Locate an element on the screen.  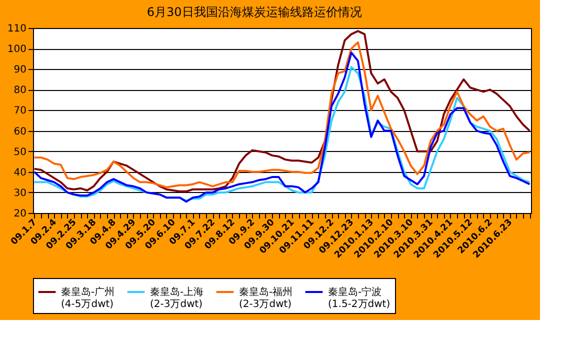
y-tick-label: 90 is located at coordinates (20, 70).